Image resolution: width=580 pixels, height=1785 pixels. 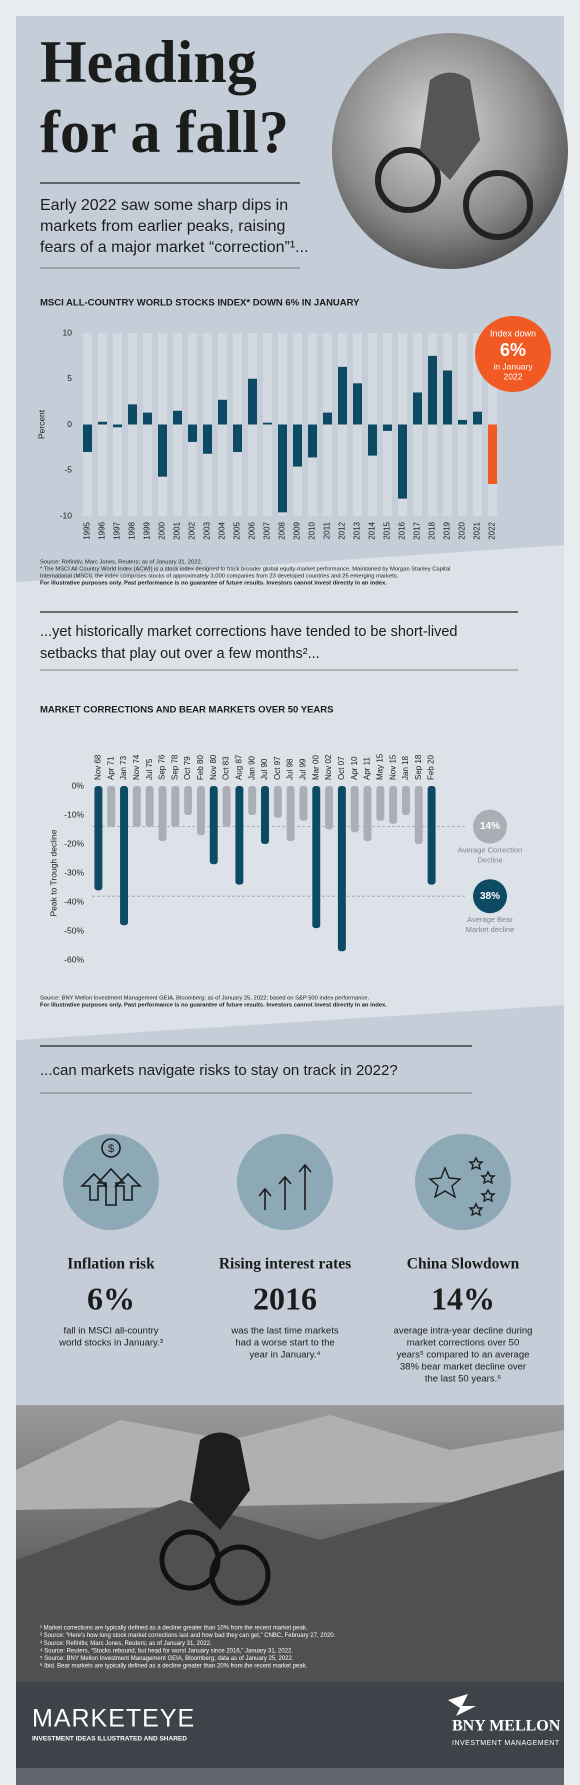 I want to click on title: for a fall?, so click(x=164, y=132).